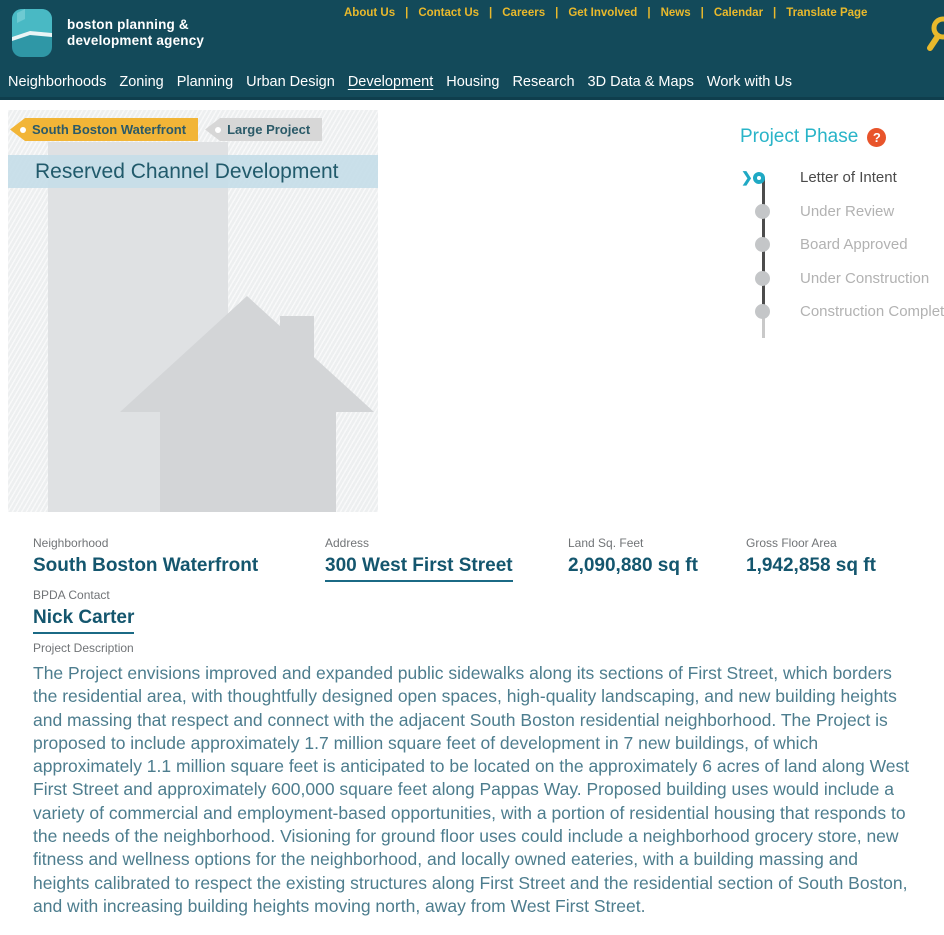 This screenshot has height=935, width=944. I want to click on agency-logo-text: boston planning & development agency, so click(135, 33).